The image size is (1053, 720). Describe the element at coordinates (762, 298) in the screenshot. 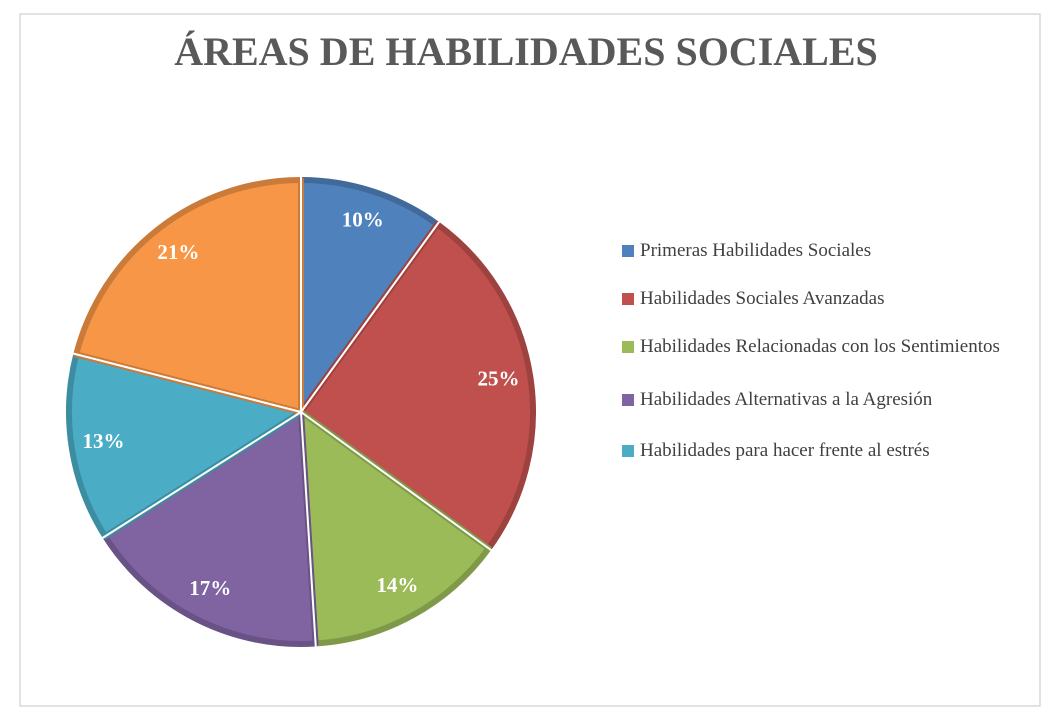

I see `legend-label: Habilidades Sociales Avanzadas` at that location.